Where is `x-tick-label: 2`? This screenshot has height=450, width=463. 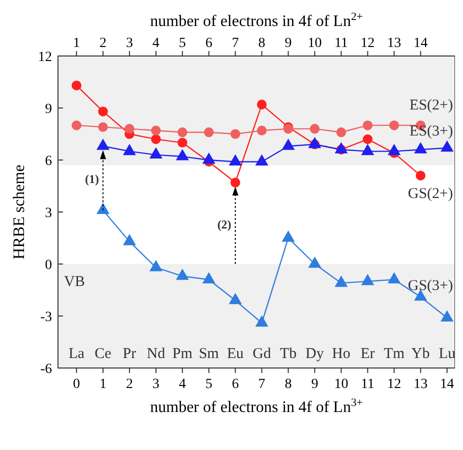 x-tick-label: 2 is located at coordinates (129, 384).